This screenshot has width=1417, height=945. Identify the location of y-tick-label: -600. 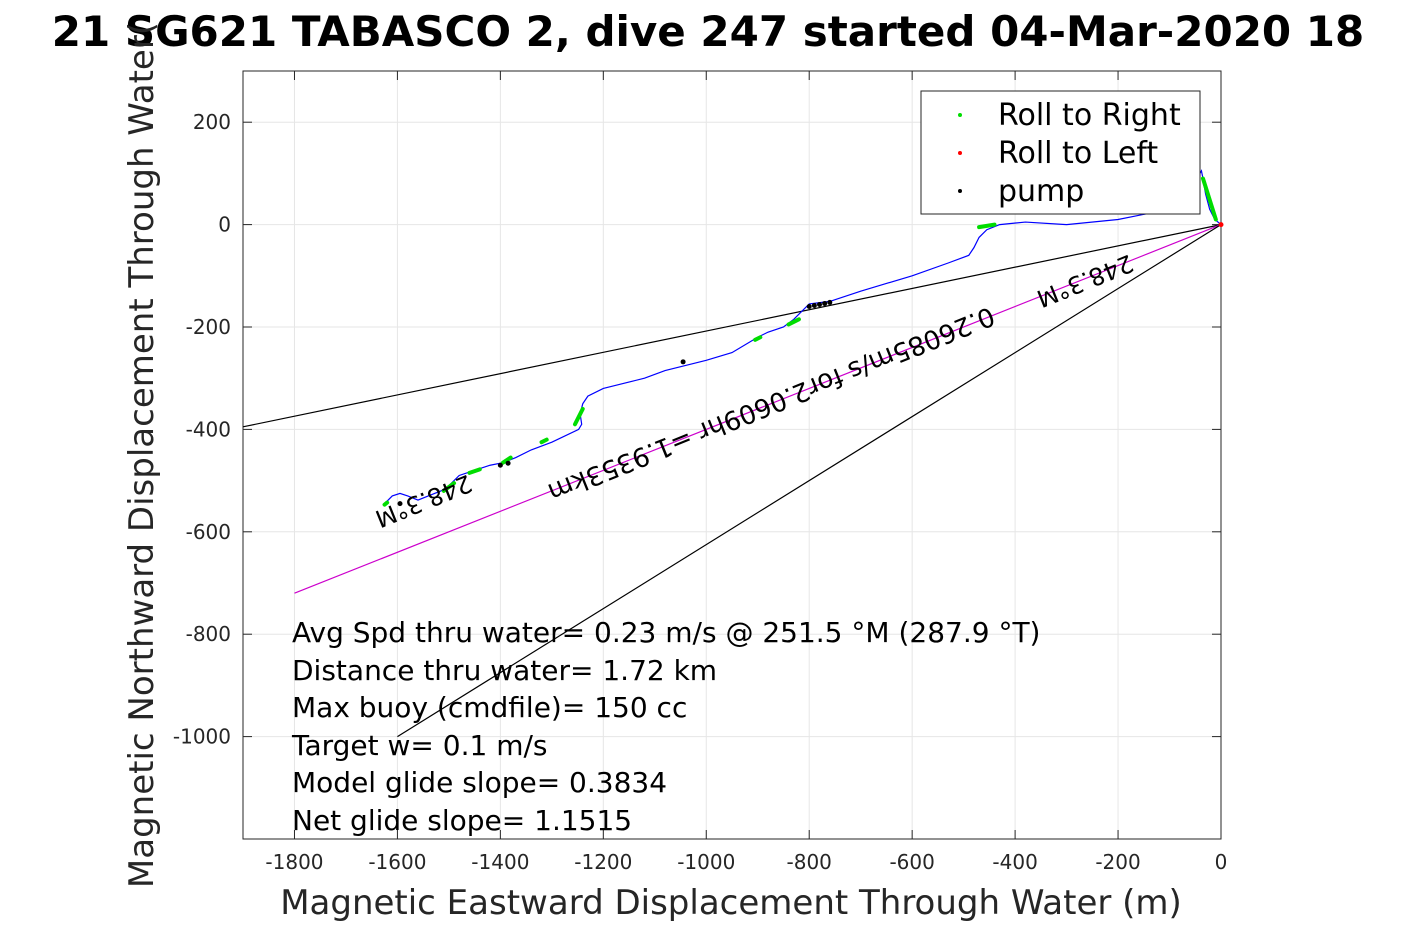
(208, 532).